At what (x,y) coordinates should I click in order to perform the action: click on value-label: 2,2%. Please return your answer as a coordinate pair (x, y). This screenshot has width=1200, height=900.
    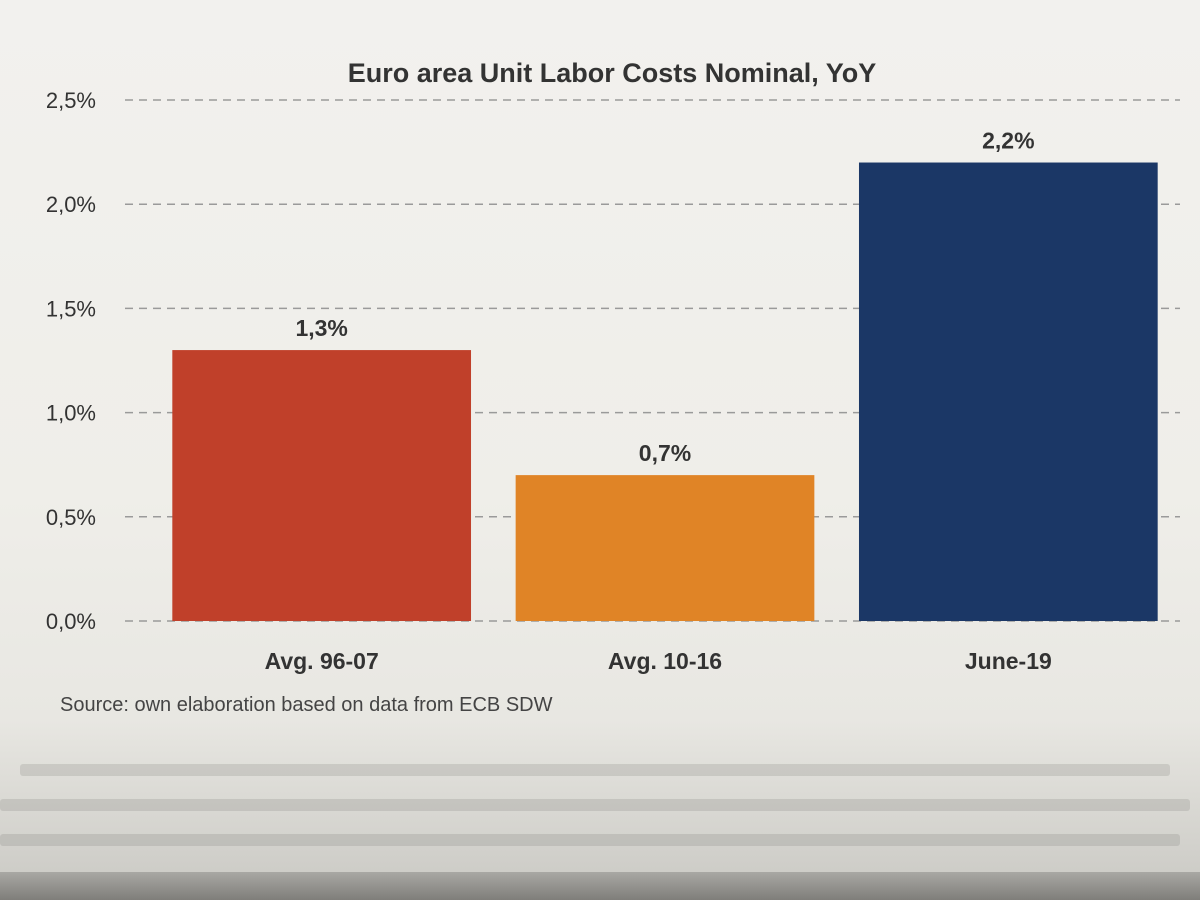
    Looking at the image, I should click on (1008, 141).